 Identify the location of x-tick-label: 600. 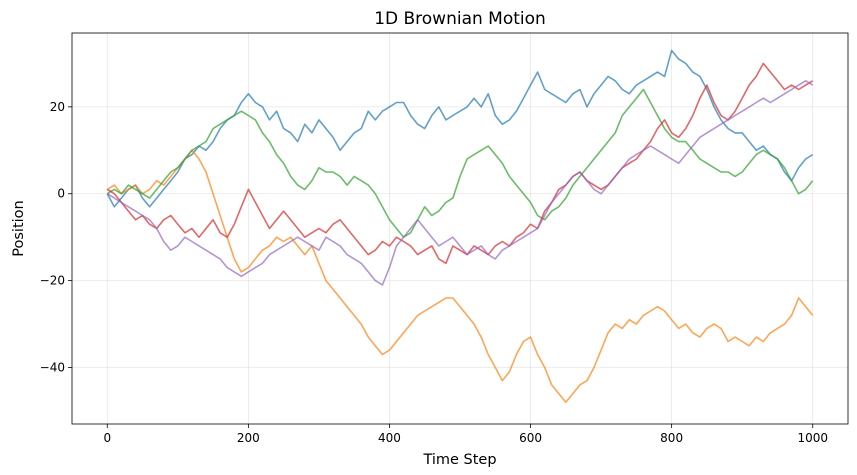
(530, 438).